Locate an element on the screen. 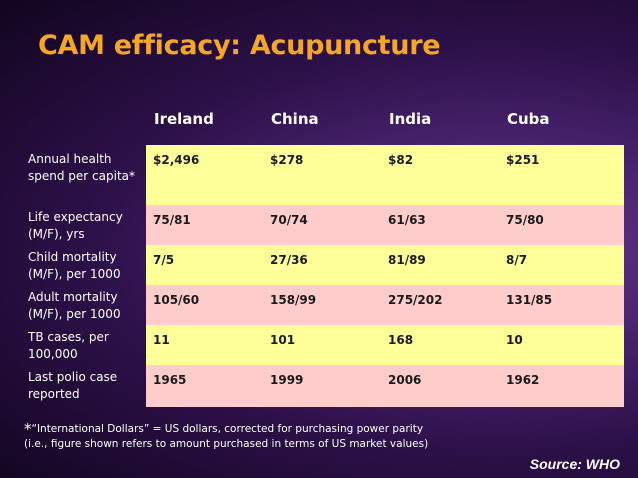  source-credit: Source: WHO is located at coordinates (574, 464).